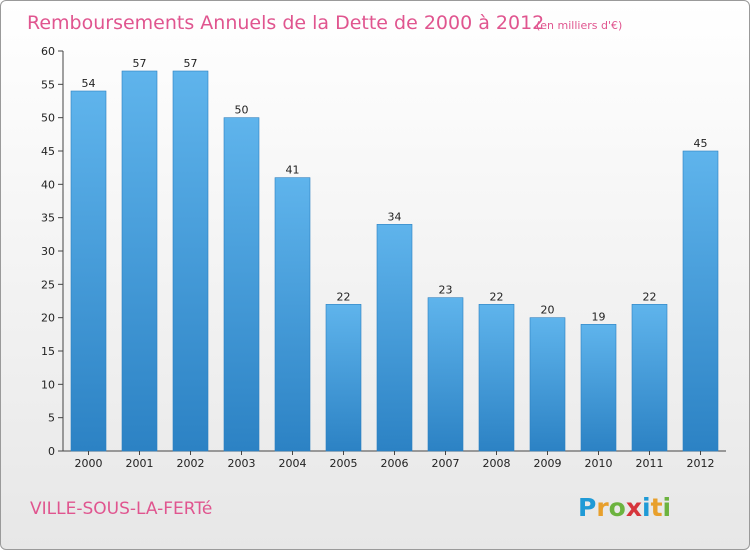 Image resolution: width=750 pixels, height=550 pixels. I want to click on proxiti-logo: Proxiti, so click(624, 507).